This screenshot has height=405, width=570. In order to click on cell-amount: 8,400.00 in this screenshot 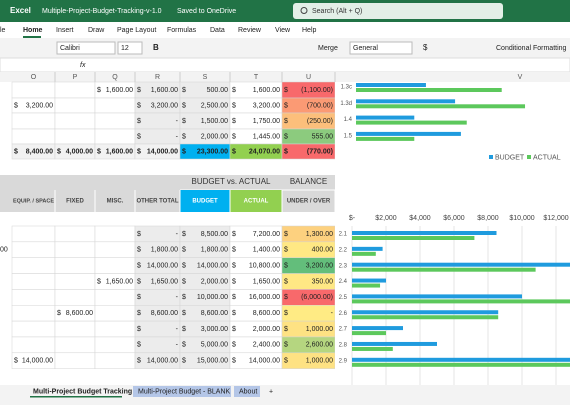, I will do `click(39, 151)`.